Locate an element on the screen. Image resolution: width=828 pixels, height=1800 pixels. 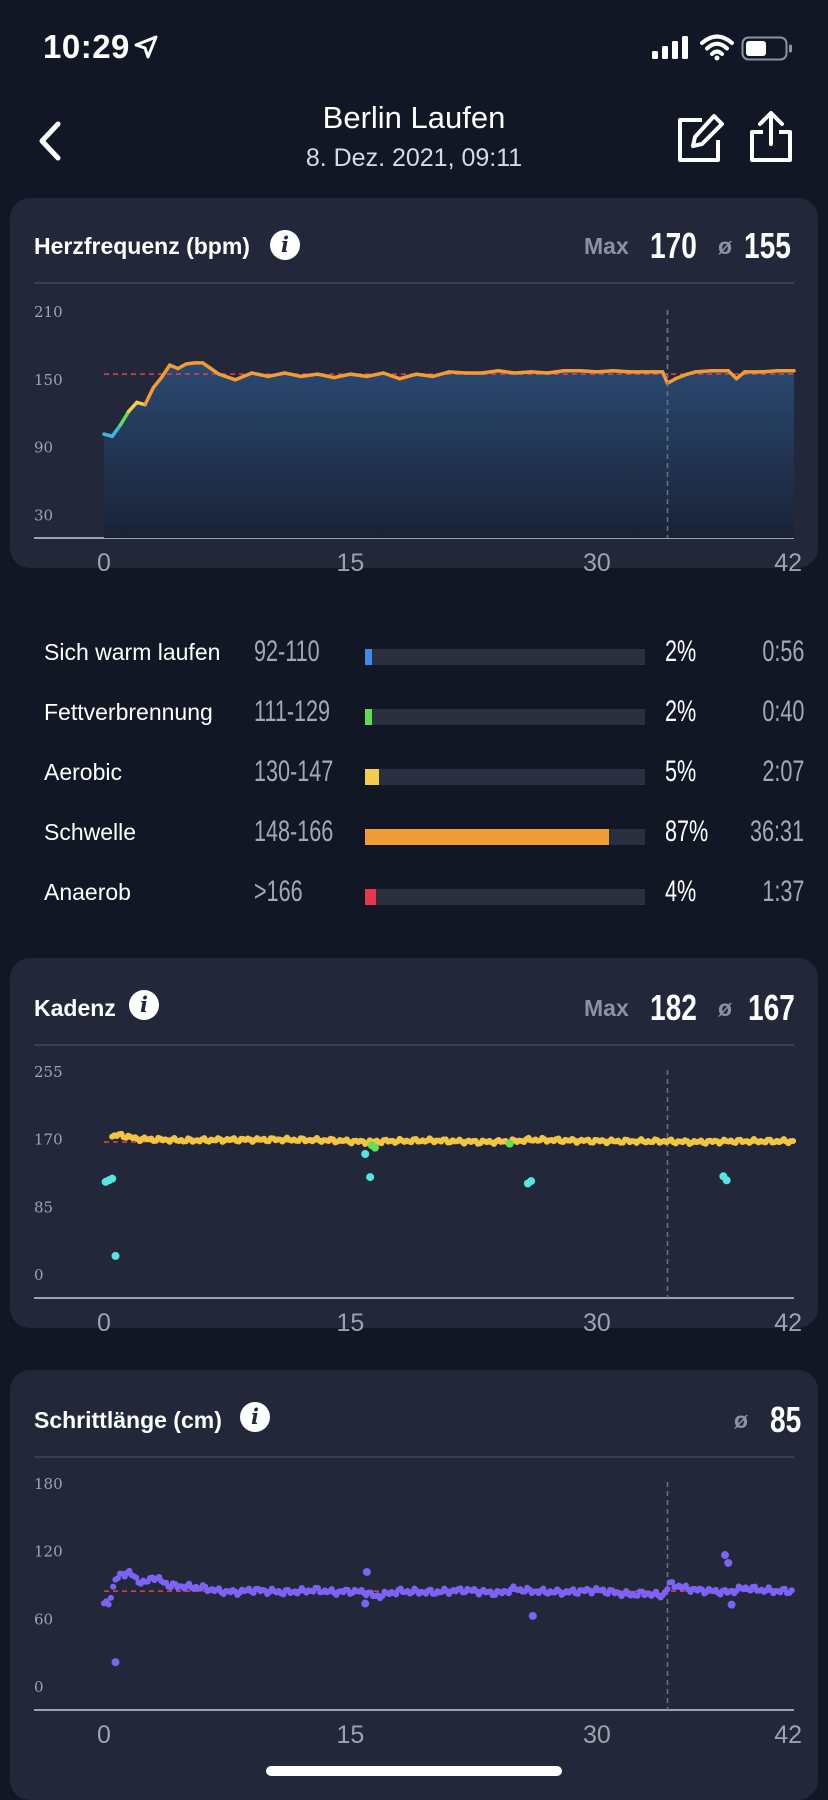
y-tick-label: 60 is located at coordinates (43, 1619).